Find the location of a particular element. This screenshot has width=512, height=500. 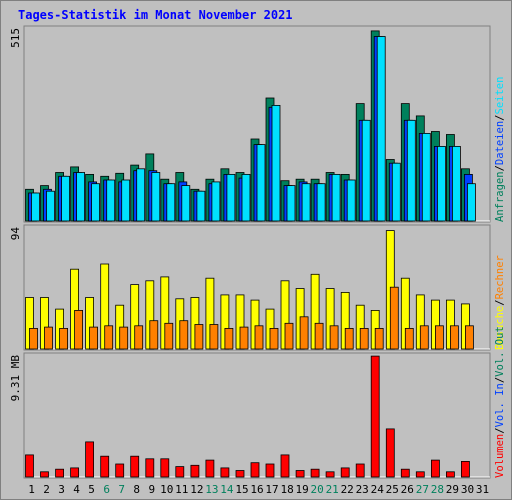

legend-volume: Volumen/Vol. In/Vol. Out is located at coordinates (500, 402).